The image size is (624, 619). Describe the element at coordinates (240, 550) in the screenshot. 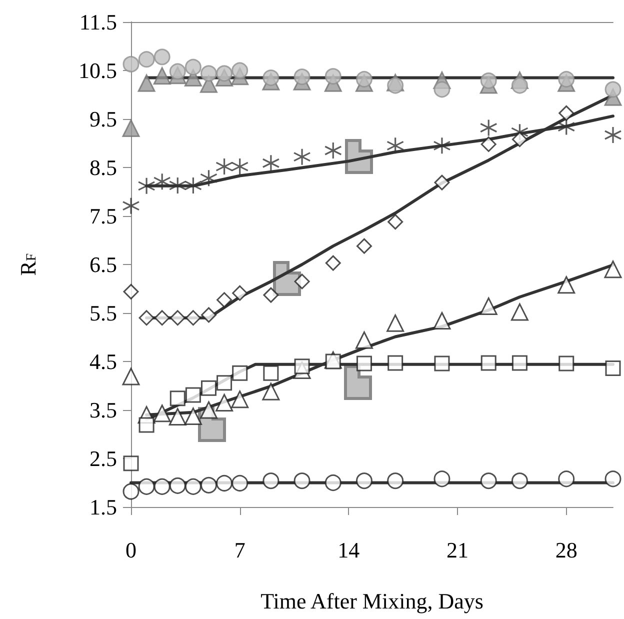

I see `x-tick-label: 7` at that location.